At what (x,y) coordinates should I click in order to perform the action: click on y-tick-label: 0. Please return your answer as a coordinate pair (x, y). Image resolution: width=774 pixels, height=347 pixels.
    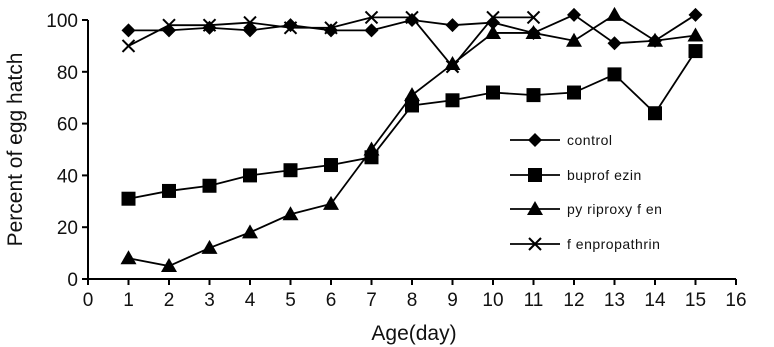
    Looking at the image, I should click on (72, 280).